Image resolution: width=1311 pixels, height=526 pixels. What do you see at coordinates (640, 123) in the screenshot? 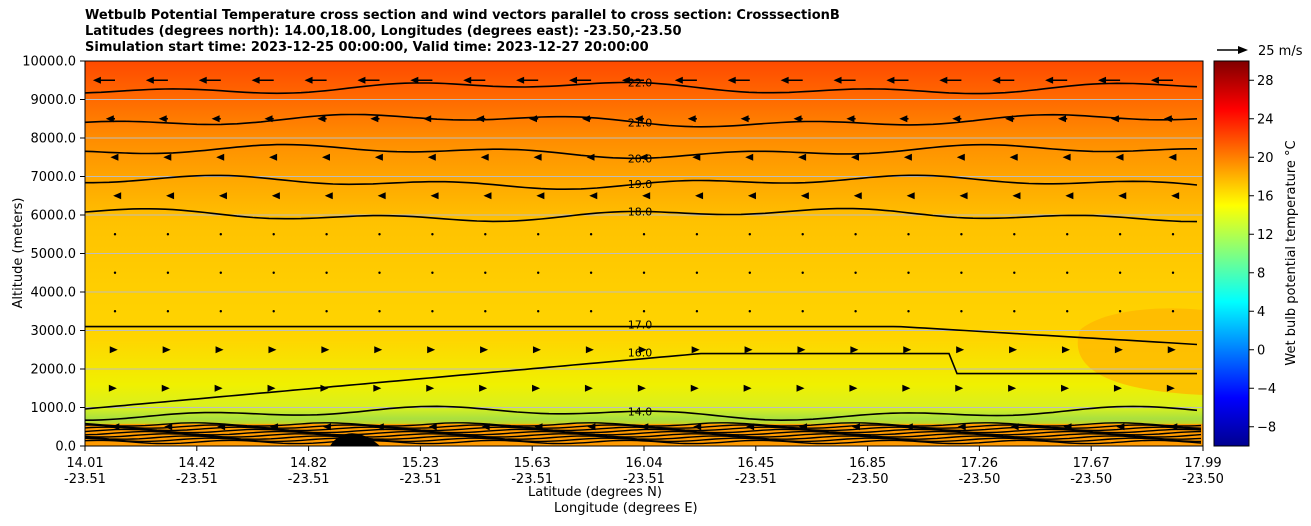
I see `contour-label: 21.0` at bounding box center [640, 123].